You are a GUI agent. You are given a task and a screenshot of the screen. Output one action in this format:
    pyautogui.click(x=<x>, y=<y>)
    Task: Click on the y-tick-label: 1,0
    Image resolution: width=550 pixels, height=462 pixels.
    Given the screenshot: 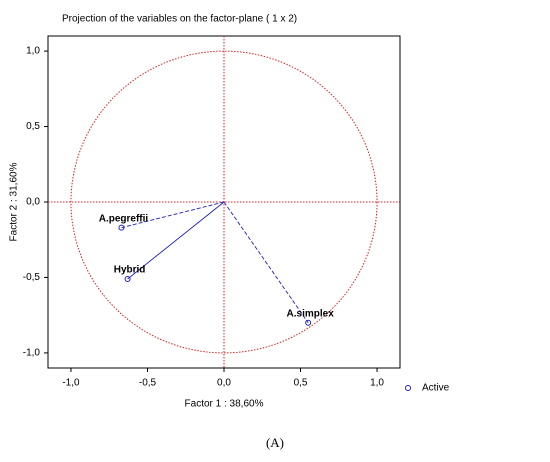 What is the action you would take?
    pyautogui.click(x=33, y=51)
    